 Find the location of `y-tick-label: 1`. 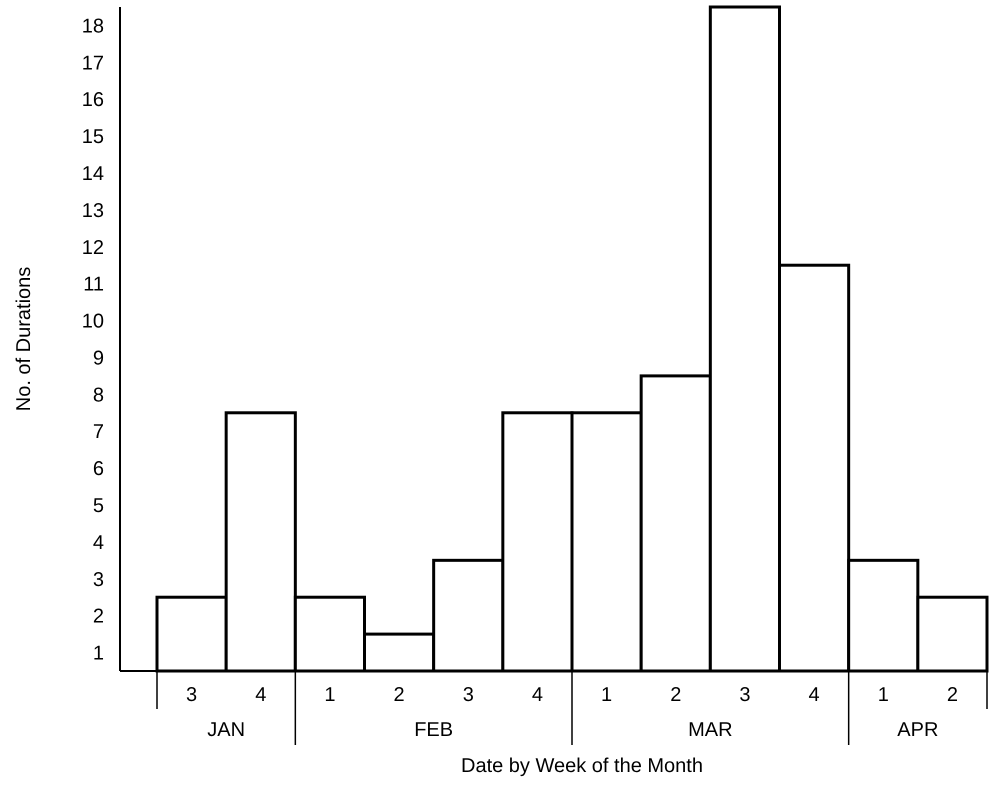

y-tick-label: 1 is located at coordinates (98, 653).